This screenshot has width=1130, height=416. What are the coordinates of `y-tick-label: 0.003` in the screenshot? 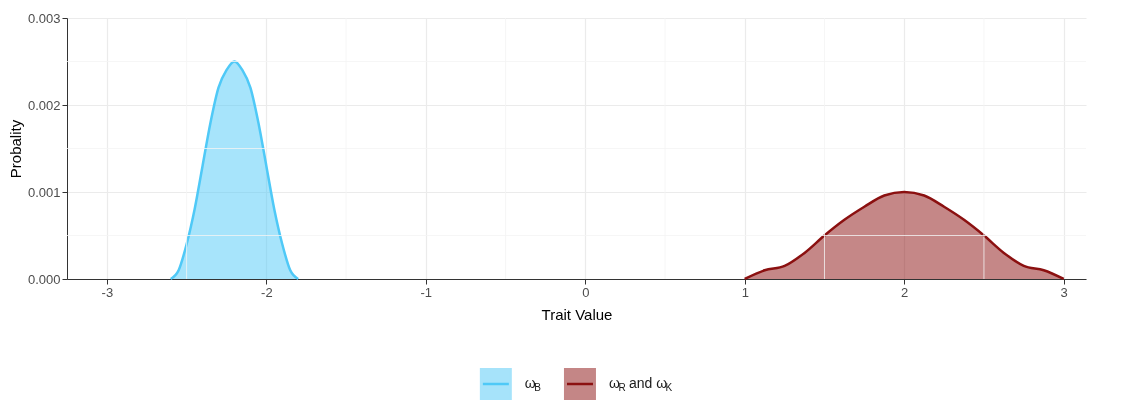 It's located at (44, 18).